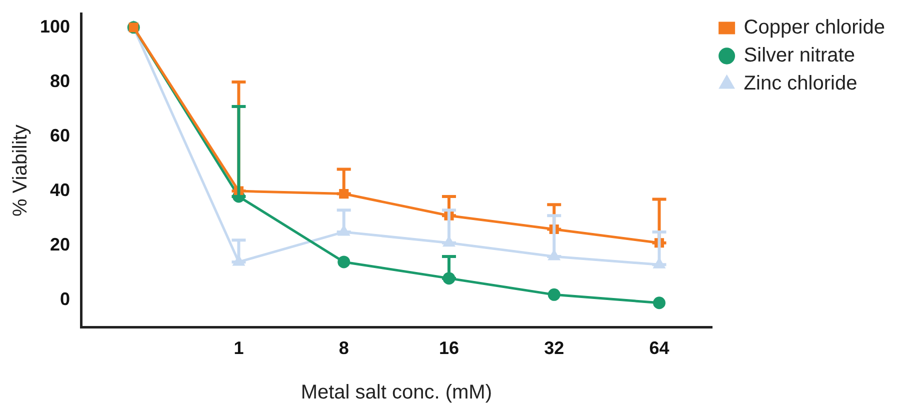 This screenshot has height=414, width=905. Describe the element at coordinates (239, 348) in the screenshot. I see `x-tick-label: 1` at that location.